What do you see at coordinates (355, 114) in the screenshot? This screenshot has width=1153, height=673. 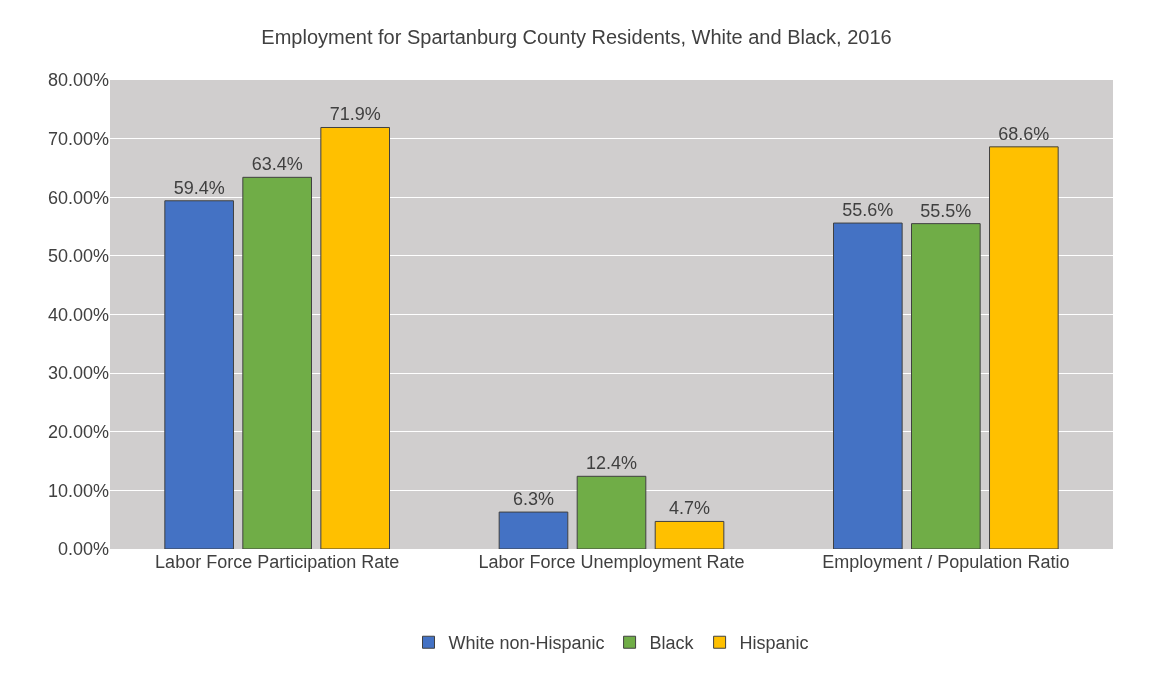 I see `data-label: 71.9%` at bounding box center [355, 114].